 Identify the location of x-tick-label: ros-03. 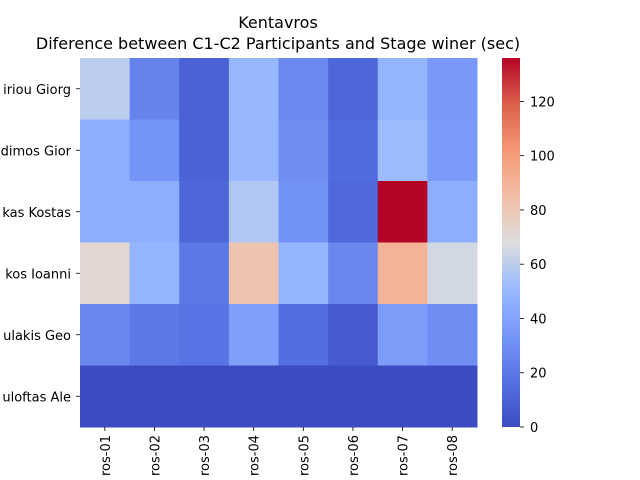
(205, 455).